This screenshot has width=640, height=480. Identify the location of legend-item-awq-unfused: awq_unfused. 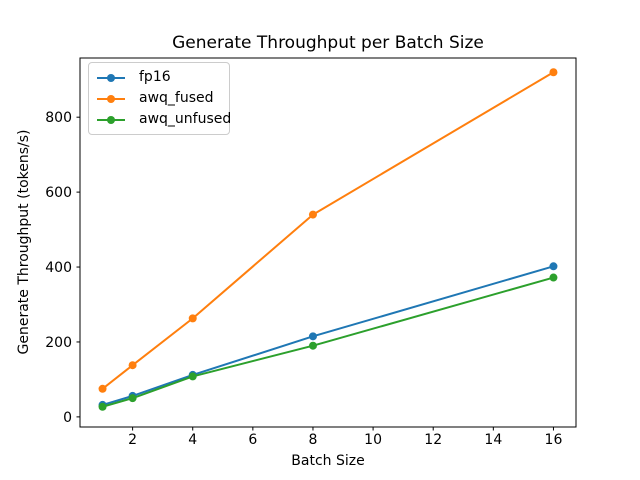
(163, 119).